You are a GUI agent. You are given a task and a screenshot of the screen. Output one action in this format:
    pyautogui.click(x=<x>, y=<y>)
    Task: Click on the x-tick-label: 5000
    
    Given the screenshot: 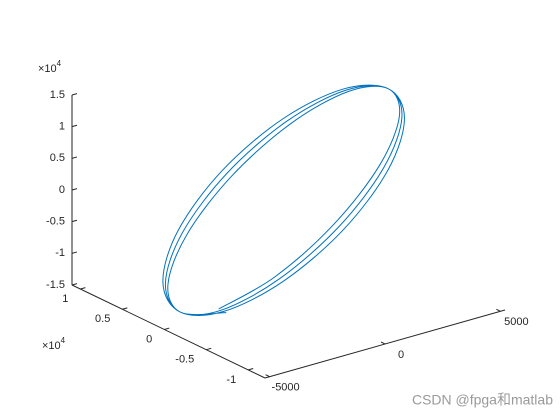 What is the action you would take?
    pyautogui.click(x=516, y=322)
    